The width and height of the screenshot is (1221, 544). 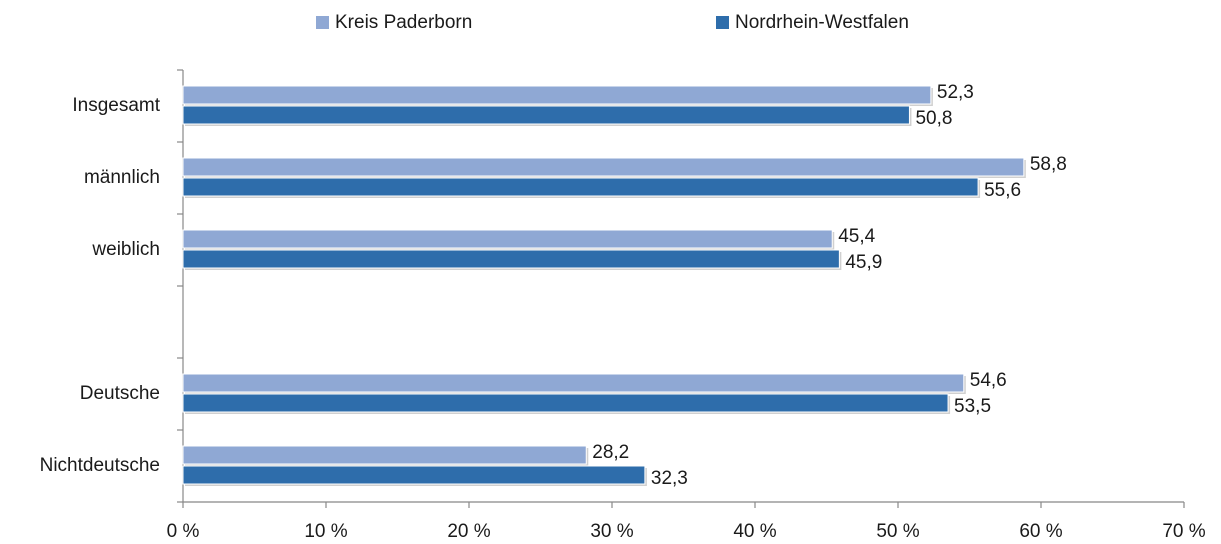 What do you see at coordinates (116, 105) in the screenshot?
I see `category-label: Insgesamt` at bounding box center [116, 105].